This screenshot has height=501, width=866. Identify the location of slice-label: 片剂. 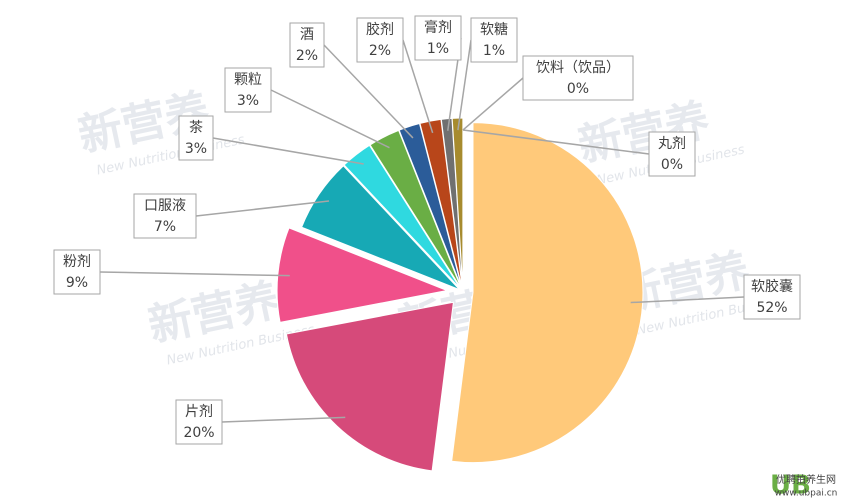
(199, 412).